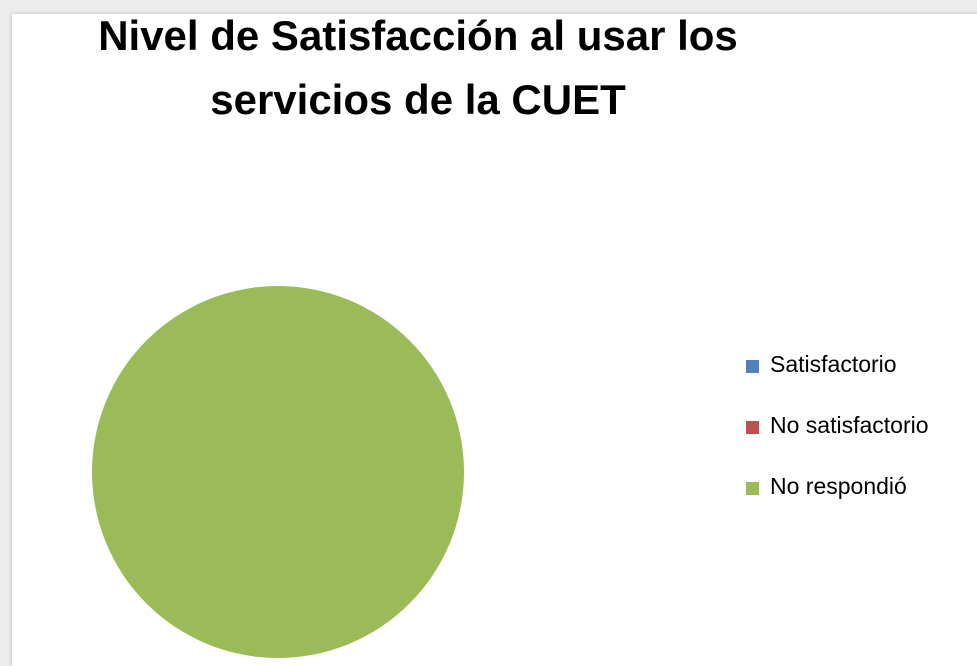 Image resolution: width=977 pixels, height=666 pixels. What do you see at coordinates (833, 364) in the screenshot?
I see `legend-label: Satisfactorio` at bounding box center [833, 364].